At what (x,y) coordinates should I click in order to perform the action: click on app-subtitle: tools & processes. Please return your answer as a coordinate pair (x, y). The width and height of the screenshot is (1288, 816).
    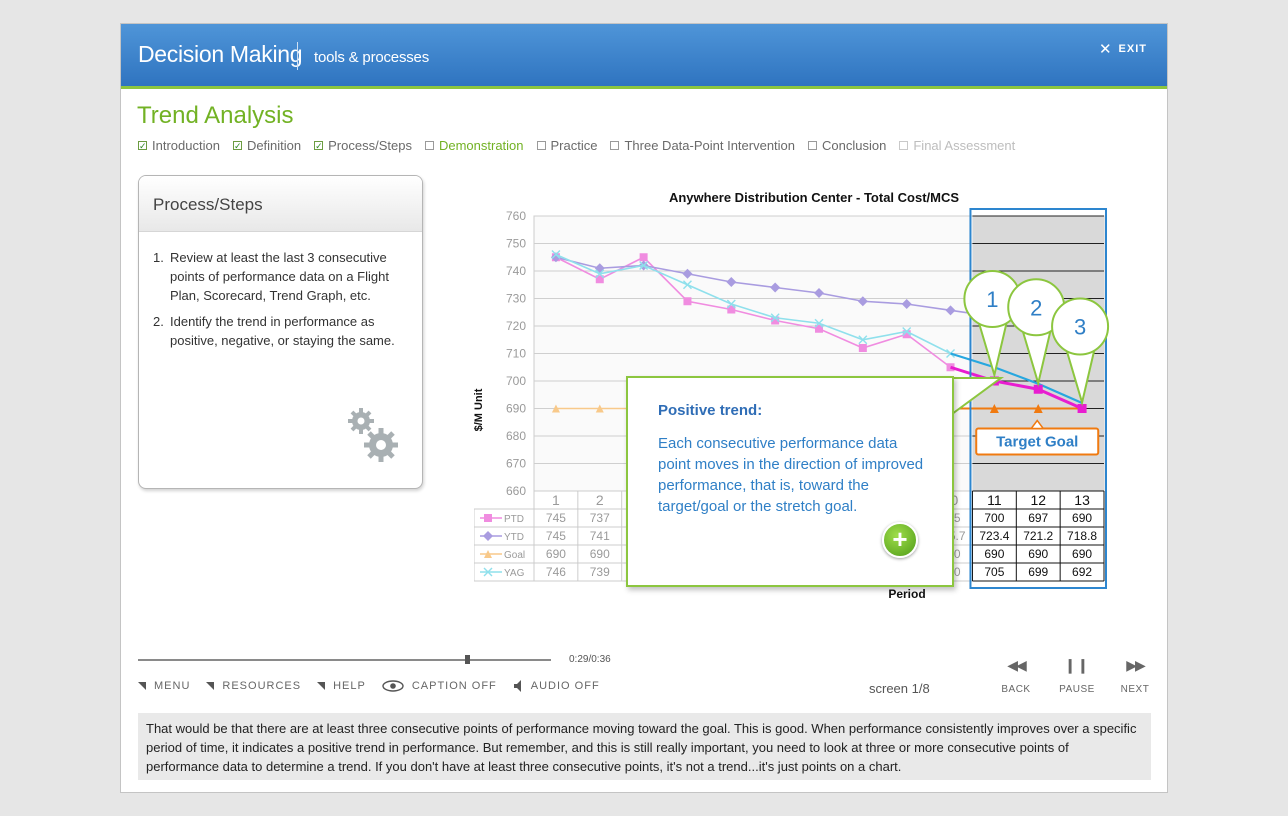
    Looking at the image, I should click on (371, 57).